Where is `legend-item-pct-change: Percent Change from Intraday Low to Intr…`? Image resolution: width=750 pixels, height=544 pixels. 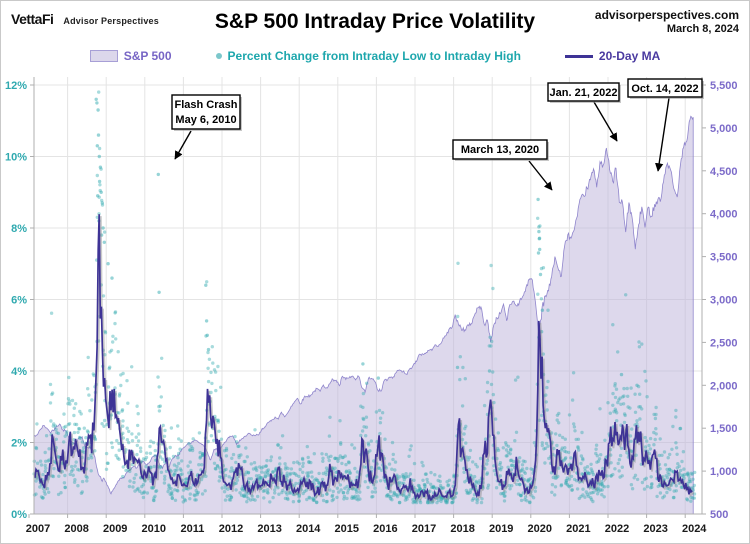 legend-item-pct-change: Percent Change from Intraday Low to Intr… is located at coordinates (368, 56).